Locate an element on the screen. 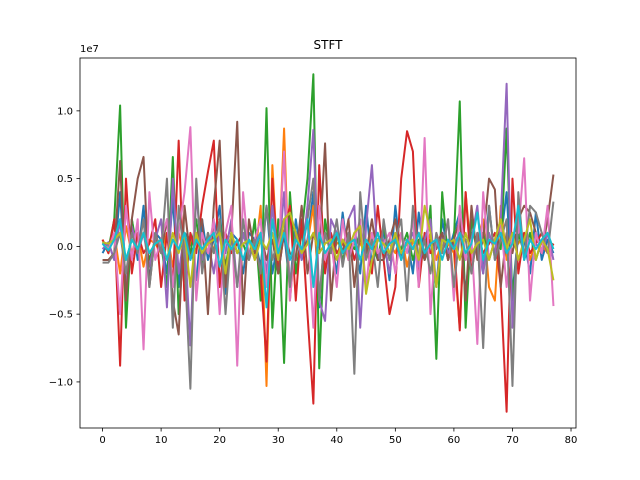 Image resolution: width=640 pixels, height=480 pixels. y-tick-label: 0.5 is located at coordinates (65, 179).